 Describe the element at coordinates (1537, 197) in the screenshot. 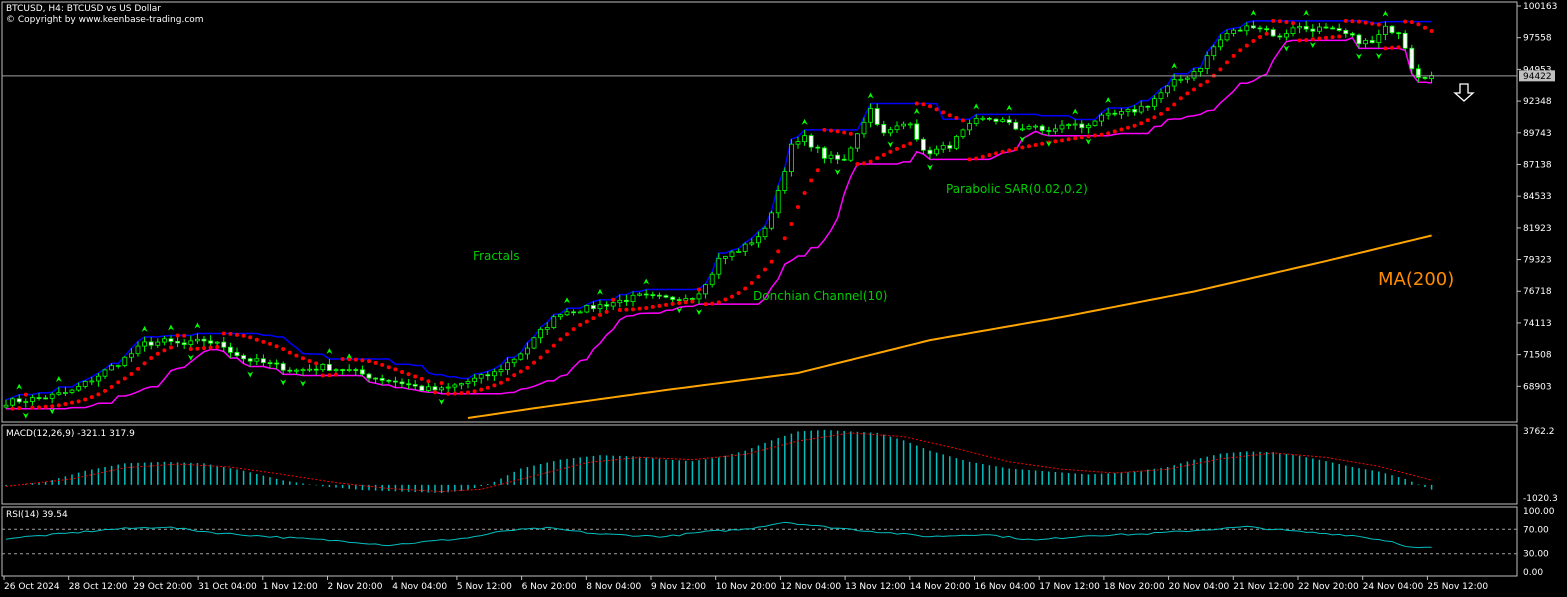

I see `price-tick-label: 84533` at that location.